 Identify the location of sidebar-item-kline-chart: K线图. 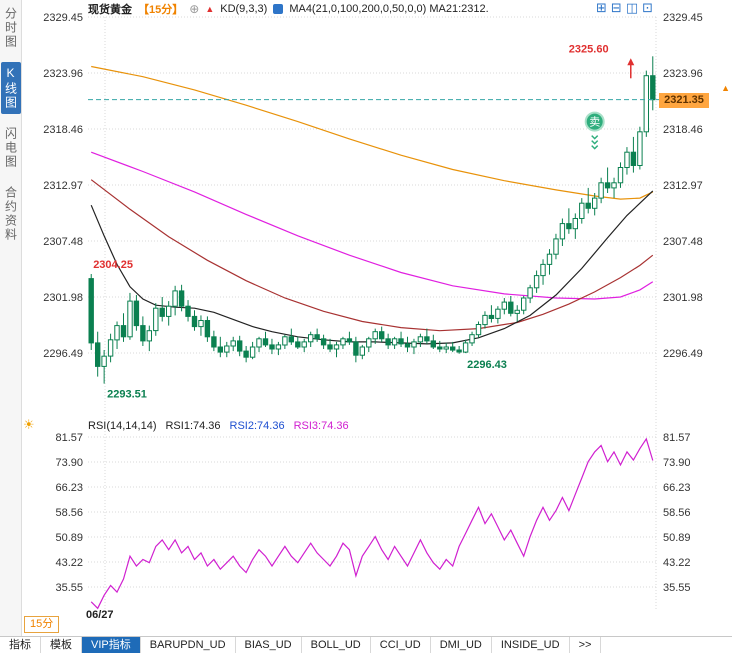
(10, 88).